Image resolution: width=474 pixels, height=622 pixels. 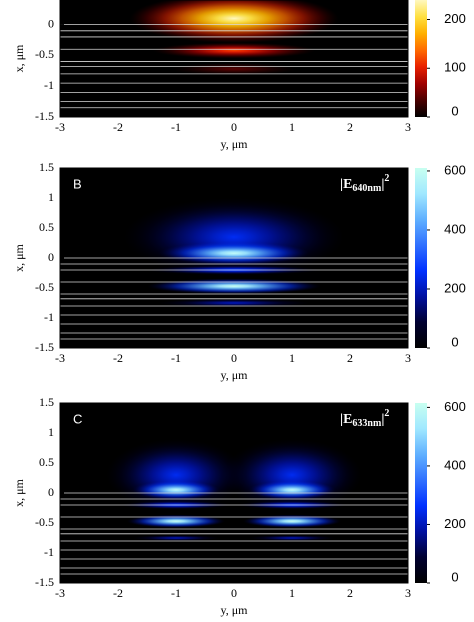 I want to click on field-label: |E640nm|2, so click(x=364, y=183).